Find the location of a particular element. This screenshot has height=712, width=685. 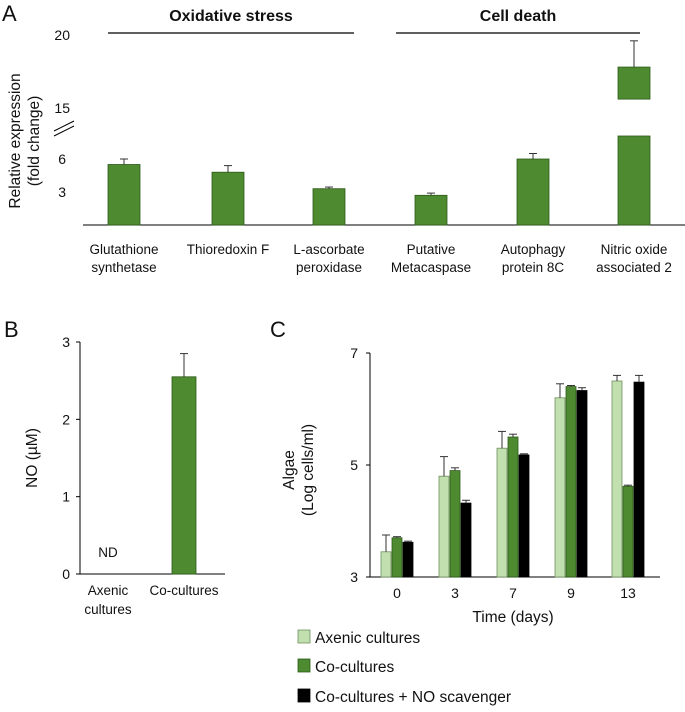

panel-a-category-label-line: synthetase is located at coordinates (123, 267).